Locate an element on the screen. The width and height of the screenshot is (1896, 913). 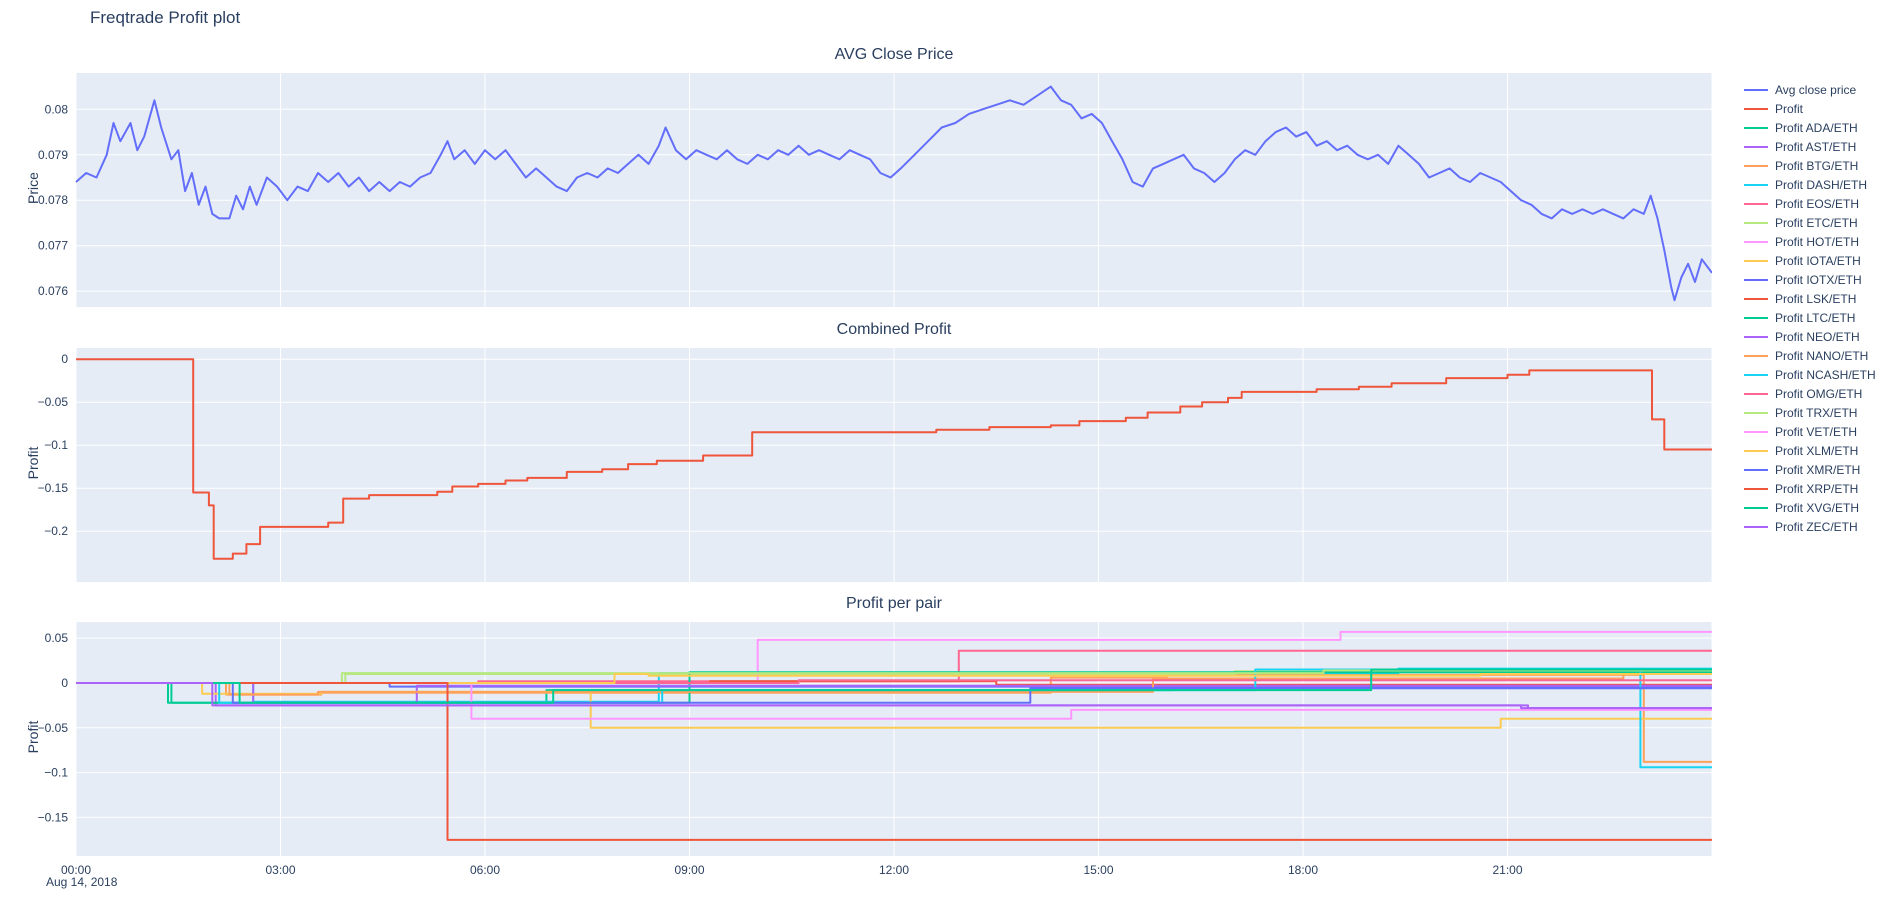
legend-item-label: Profit OMG/ETH is located at coordinates (1819, 393).